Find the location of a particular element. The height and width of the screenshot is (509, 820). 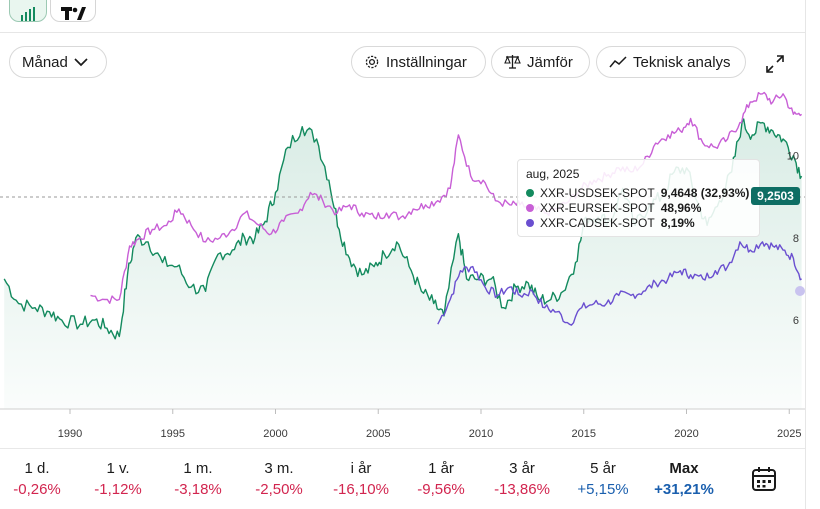

compare-label: Jämför is located at coordinates (550, 62).